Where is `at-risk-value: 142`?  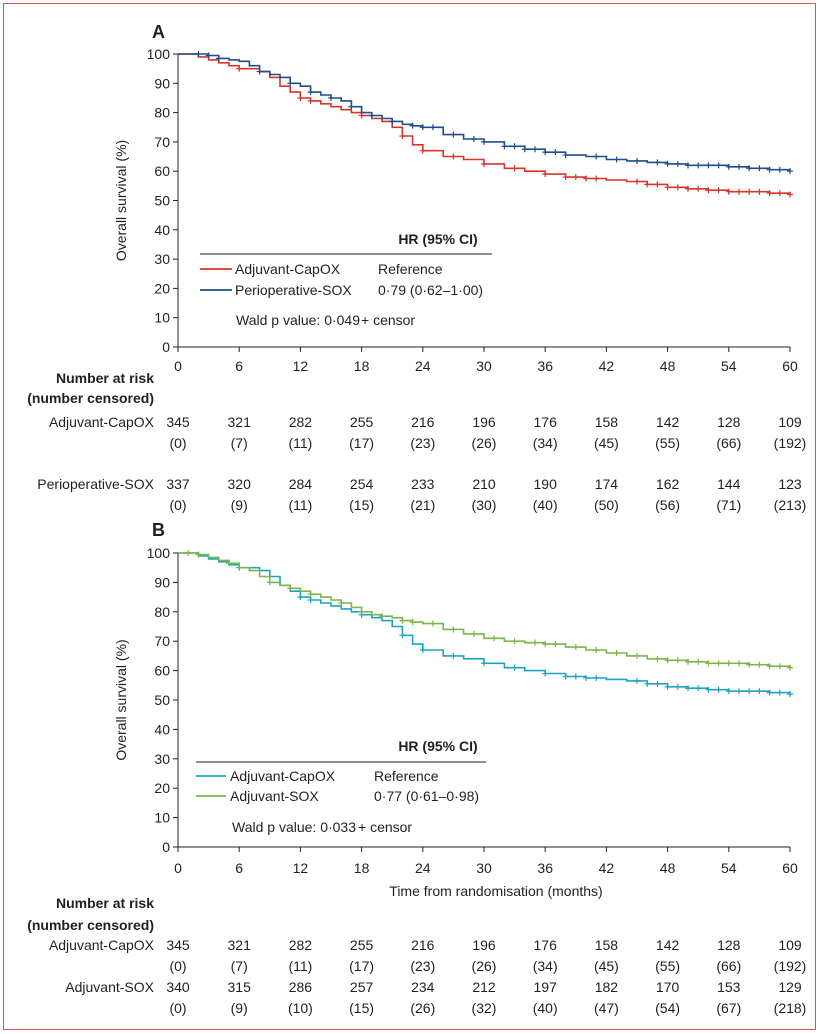 at-risk-value: 142 is located at coordinates (668, 945).